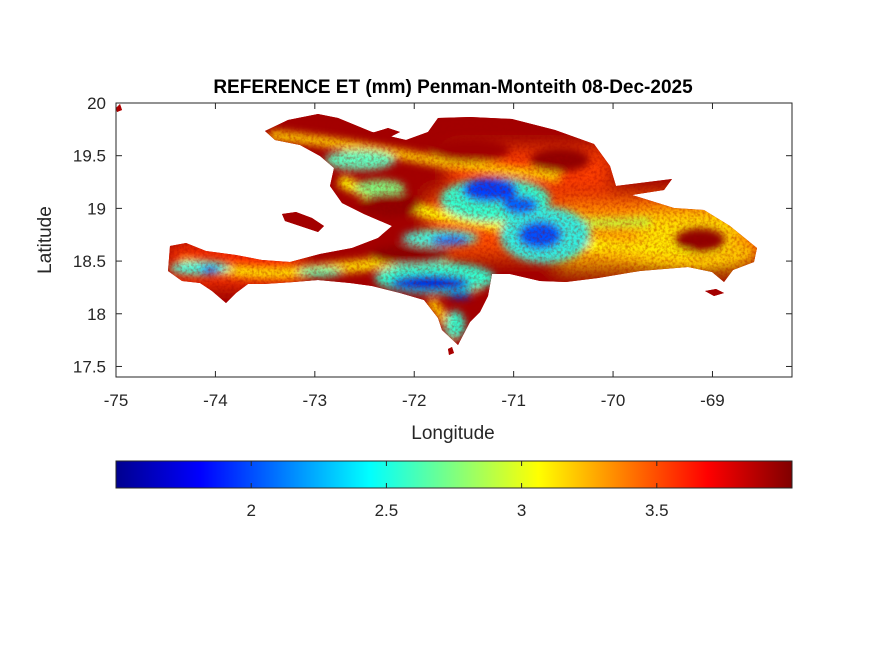 Image resolution: width=875 pixels, height=656 pixels. What do you see at coordinates (250, 510) in the screenshot?
I see `colorbar-tick-label: 2` at bounding box center [250, 510].